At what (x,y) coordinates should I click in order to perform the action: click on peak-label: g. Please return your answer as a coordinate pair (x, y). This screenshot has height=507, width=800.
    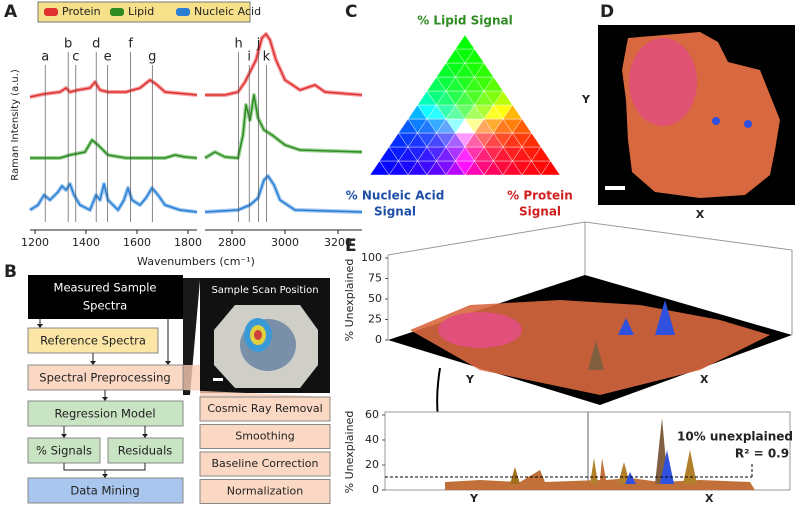
    Looking at the image, I should click on (152, 57).